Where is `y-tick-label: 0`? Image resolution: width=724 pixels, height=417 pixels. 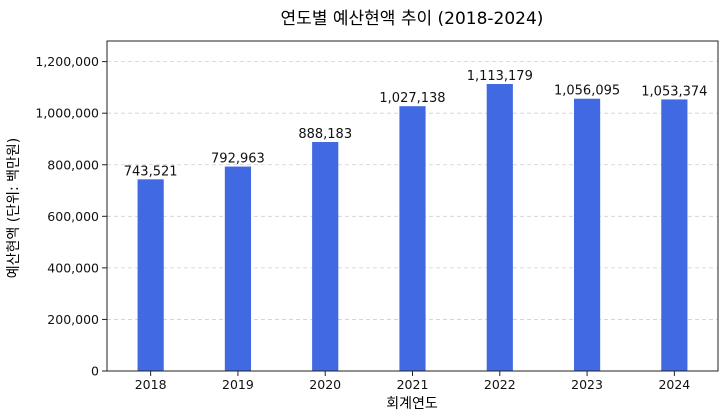
y-tick-label: 0 is located at coordinates (95, 371).